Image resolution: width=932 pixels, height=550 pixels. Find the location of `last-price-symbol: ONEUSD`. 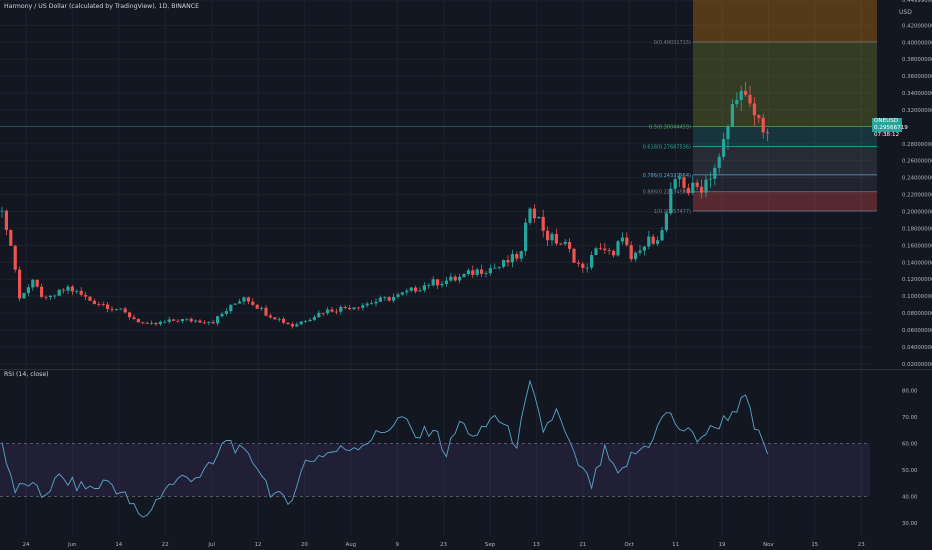

last-price-symbol: ONEUSD is located at coordinates (886, 121).